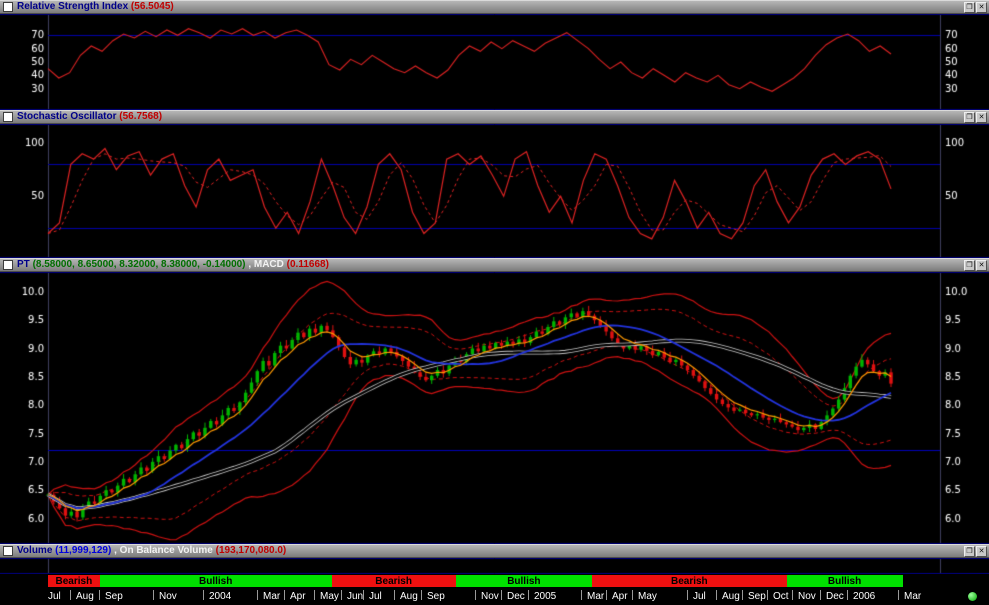  What do you see at coordinates (36, 550) in the screenshot?
I see `volume-title: Volume` at bounding box center [36, 550].